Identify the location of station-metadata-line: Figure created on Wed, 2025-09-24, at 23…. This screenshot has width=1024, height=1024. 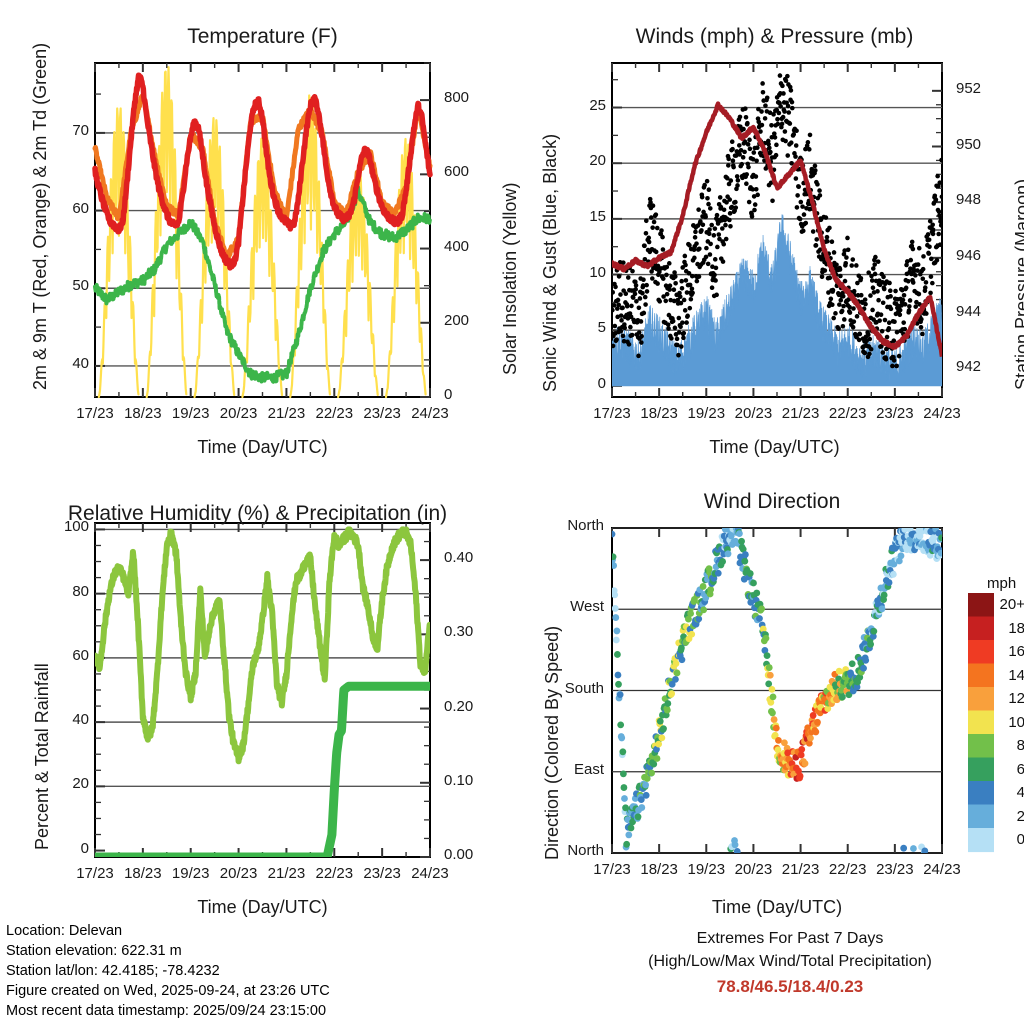
(168, 991).